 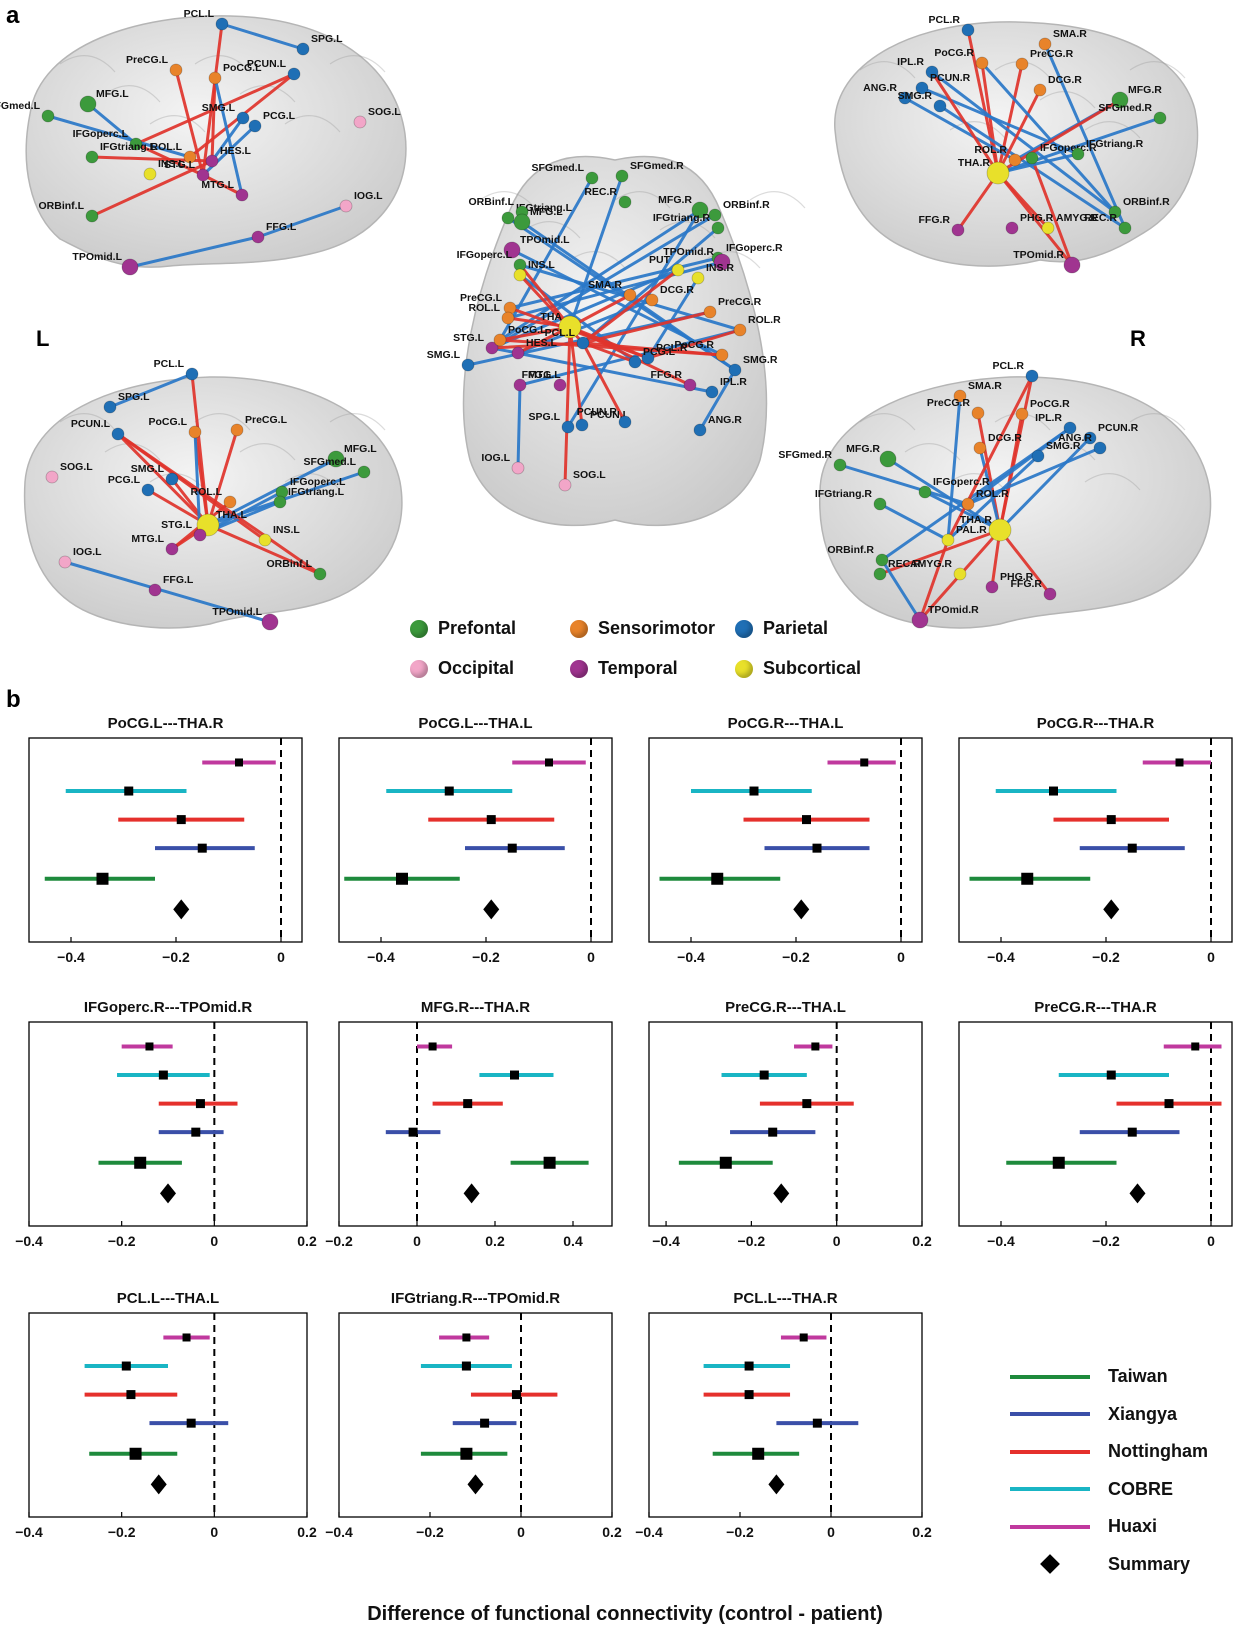 I want to click on forest-plot: PreCG.R---THA.L −0.4 −0.2 0 0.2, so click(x=790, y=1124).